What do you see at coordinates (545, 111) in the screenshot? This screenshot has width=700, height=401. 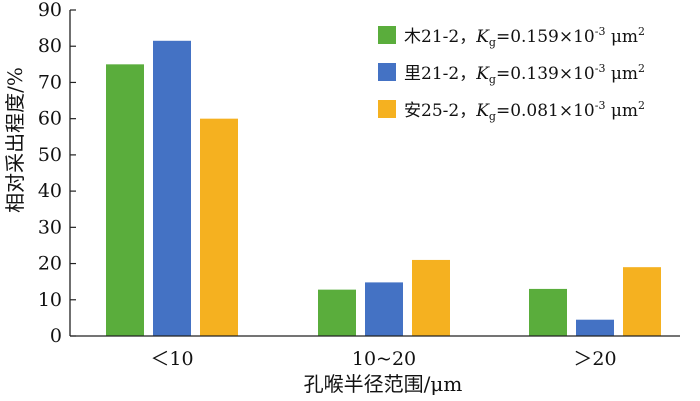 I see `legend-value_text: =0.081×10` at bounding box center [545, 111].